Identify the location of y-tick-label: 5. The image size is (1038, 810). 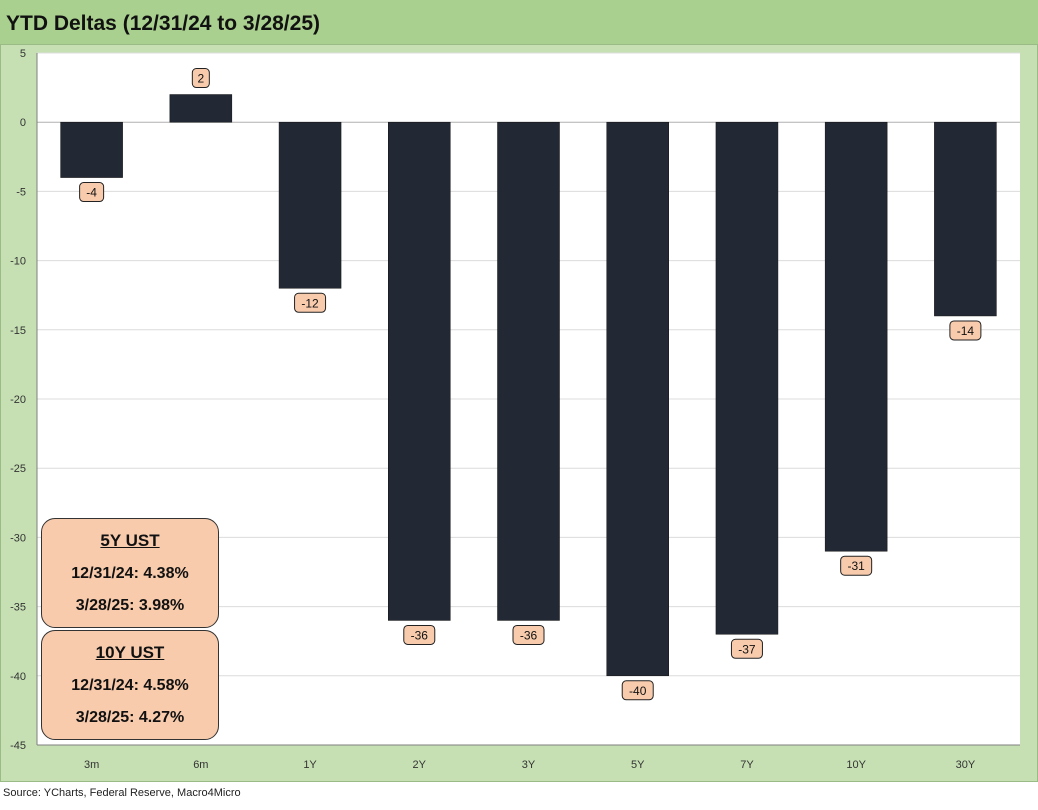
(23, 54).